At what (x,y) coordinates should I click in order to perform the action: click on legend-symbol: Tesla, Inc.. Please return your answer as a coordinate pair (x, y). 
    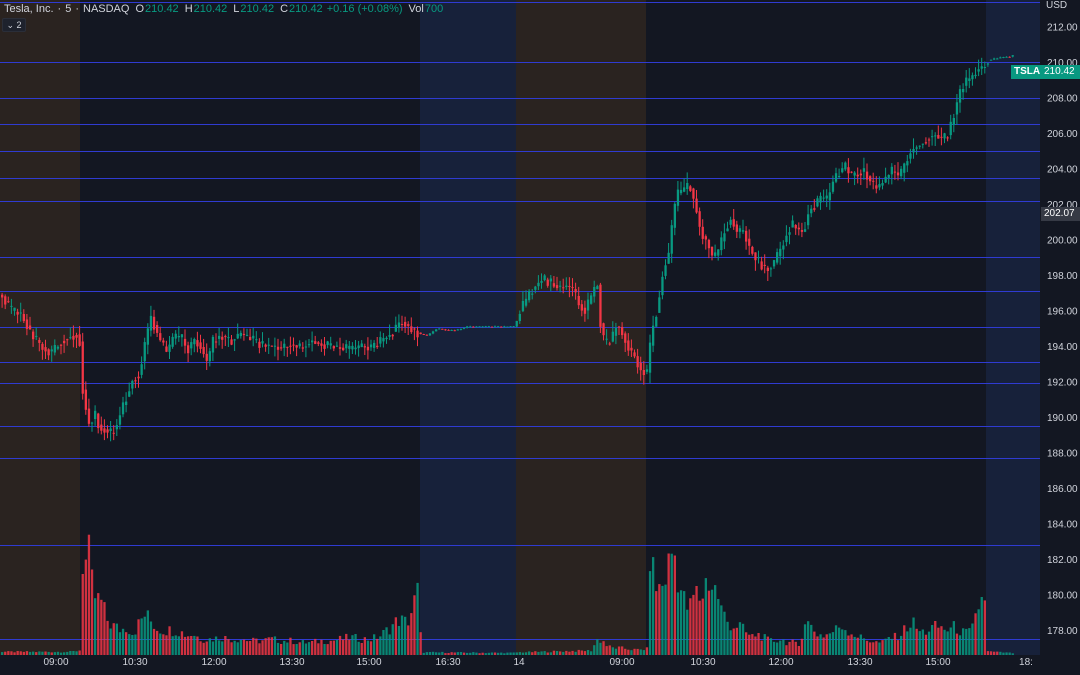
    Looking at the image, I should click on (29, 9).